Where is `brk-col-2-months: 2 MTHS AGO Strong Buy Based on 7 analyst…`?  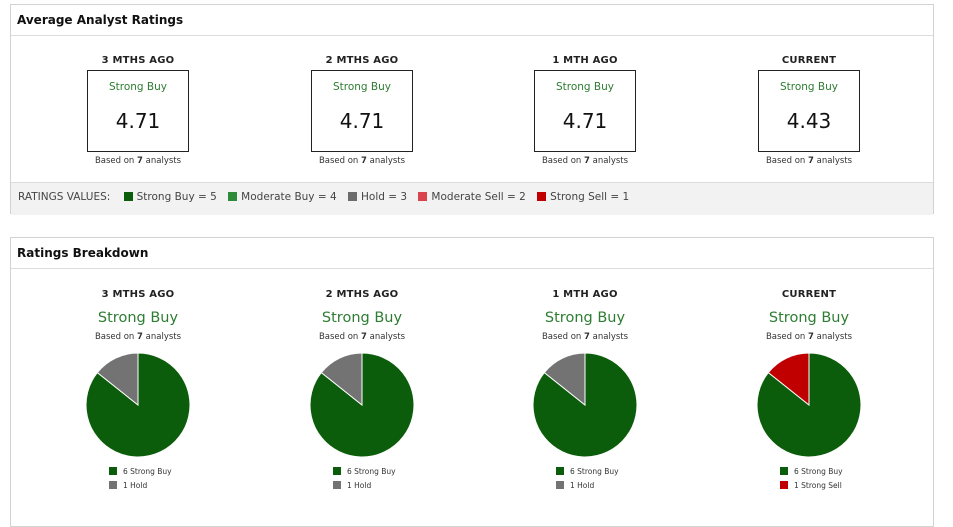 brk-col-2-months: 2 MTHS AGO Strong Buy Based on 7 analyst… is located at coordinates (362, 391).